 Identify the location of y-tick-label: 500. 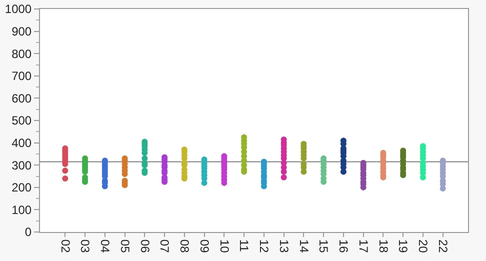
(22, 121).